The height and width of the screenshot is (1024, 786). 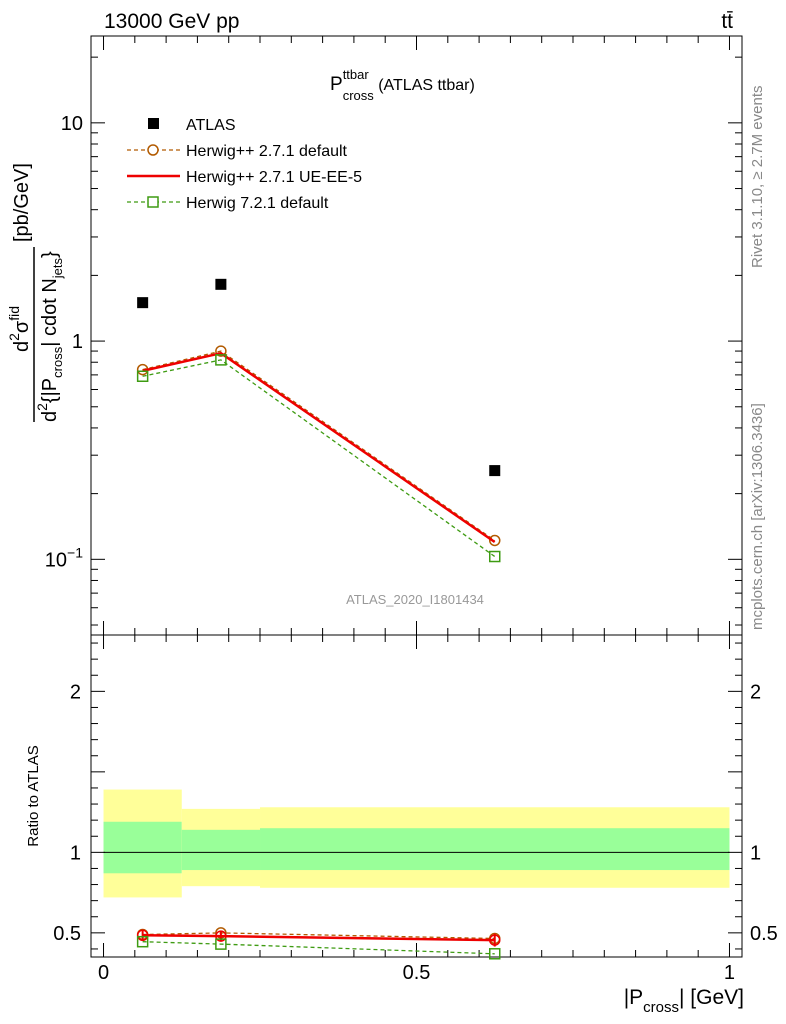 I want to click on legend-entry-herwigpp-default: Herwig++ 2.7.1 default, so click(x=237, y=151).